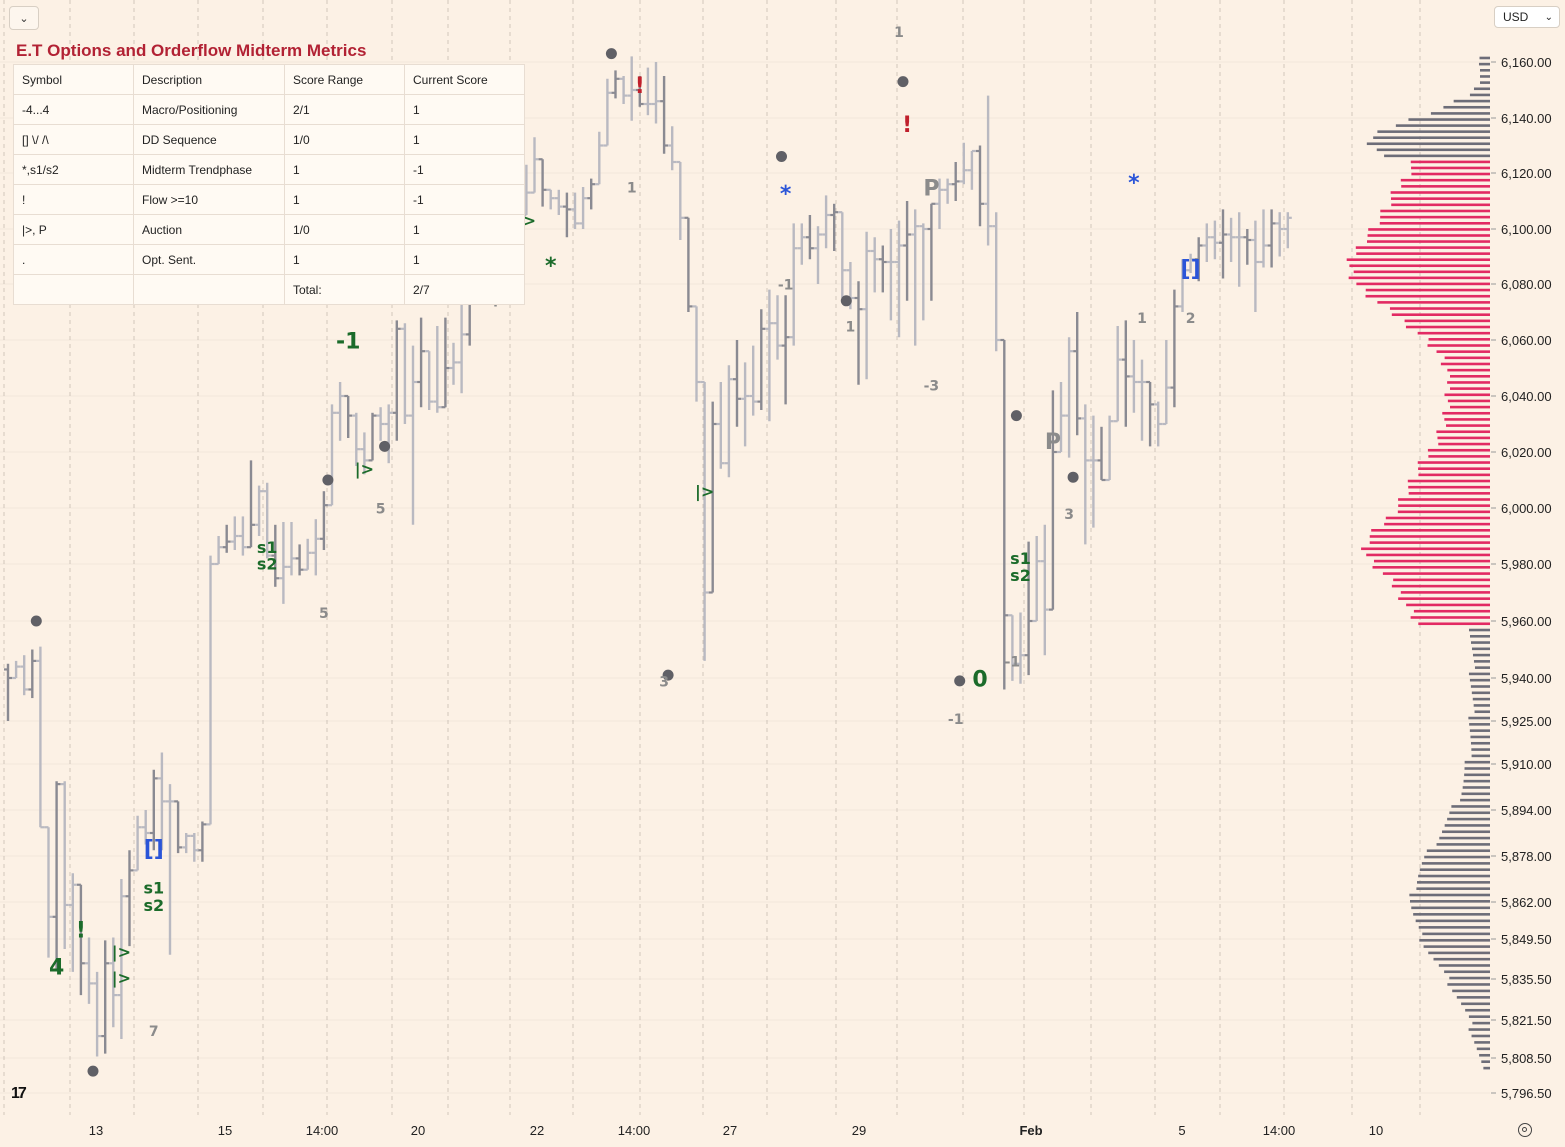  What do you see at coordinates (1191, 319) in the screenshot?
I see `signal-label: 2` at bounding box center [1191, 319].